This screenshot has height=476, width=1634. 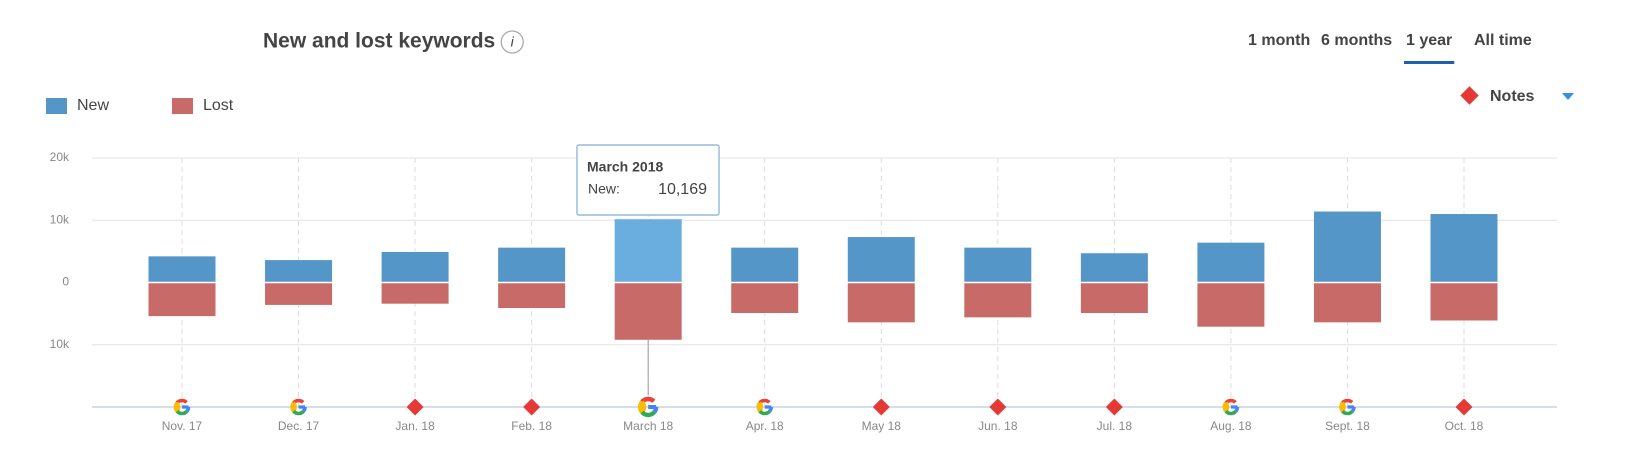 What do you see at coordinates (60, 157) in the screenshot?
I see `y-tick-label: 20k` at bounding box center [60, 157].